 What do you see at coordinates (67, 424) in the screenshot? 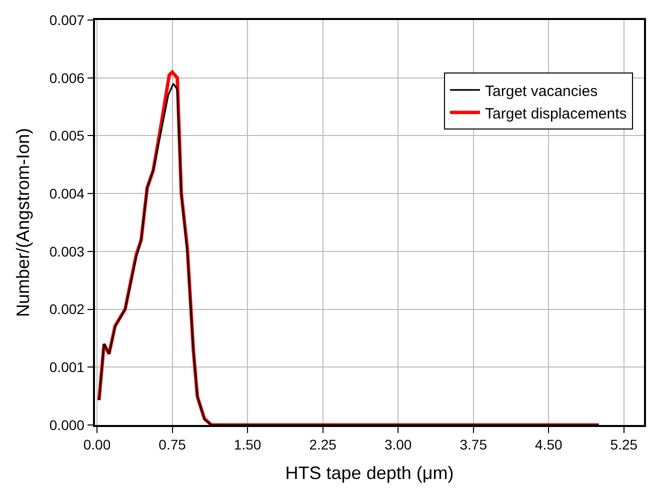
I see `y-tick-label: 0.000` at bounding box center [67, 424].